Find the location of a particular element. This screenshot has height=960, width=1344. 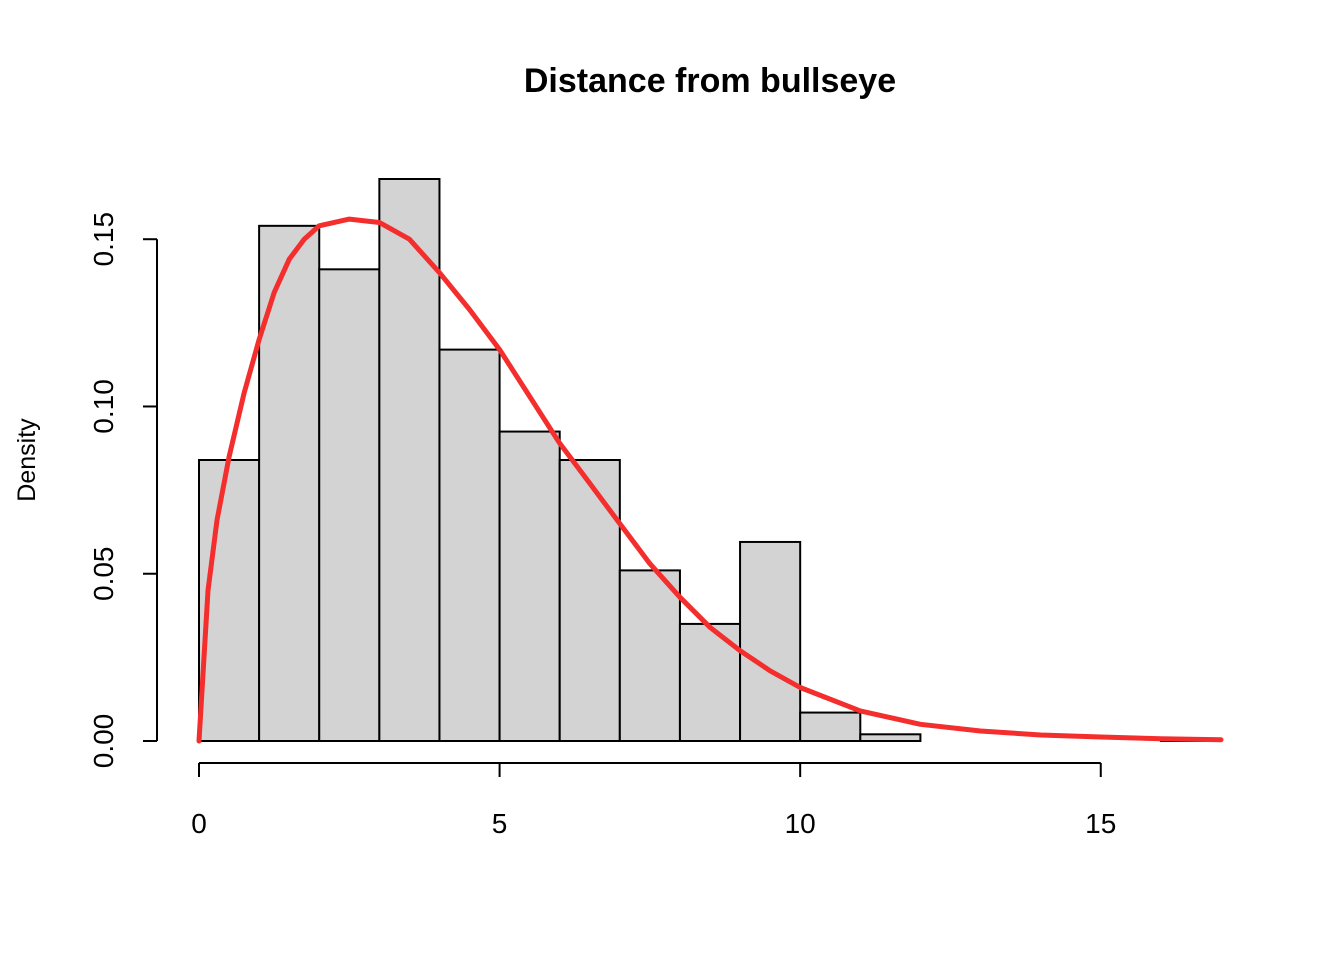

y-axis: 0.00 0.05 0.10 0.15 is located at coordinates (123, 490).